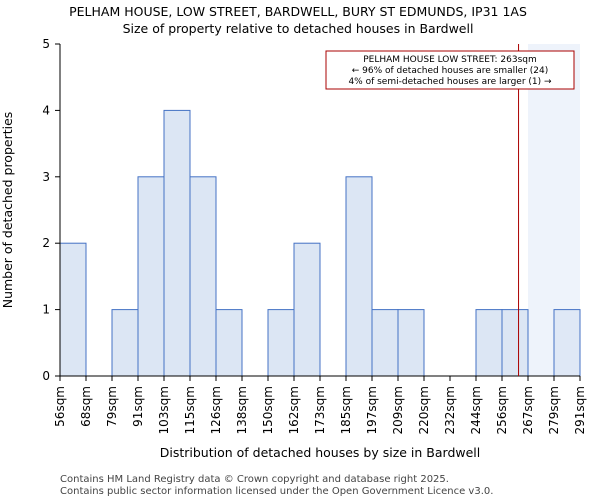  I want to click on annotation-box, so click(450, 70).